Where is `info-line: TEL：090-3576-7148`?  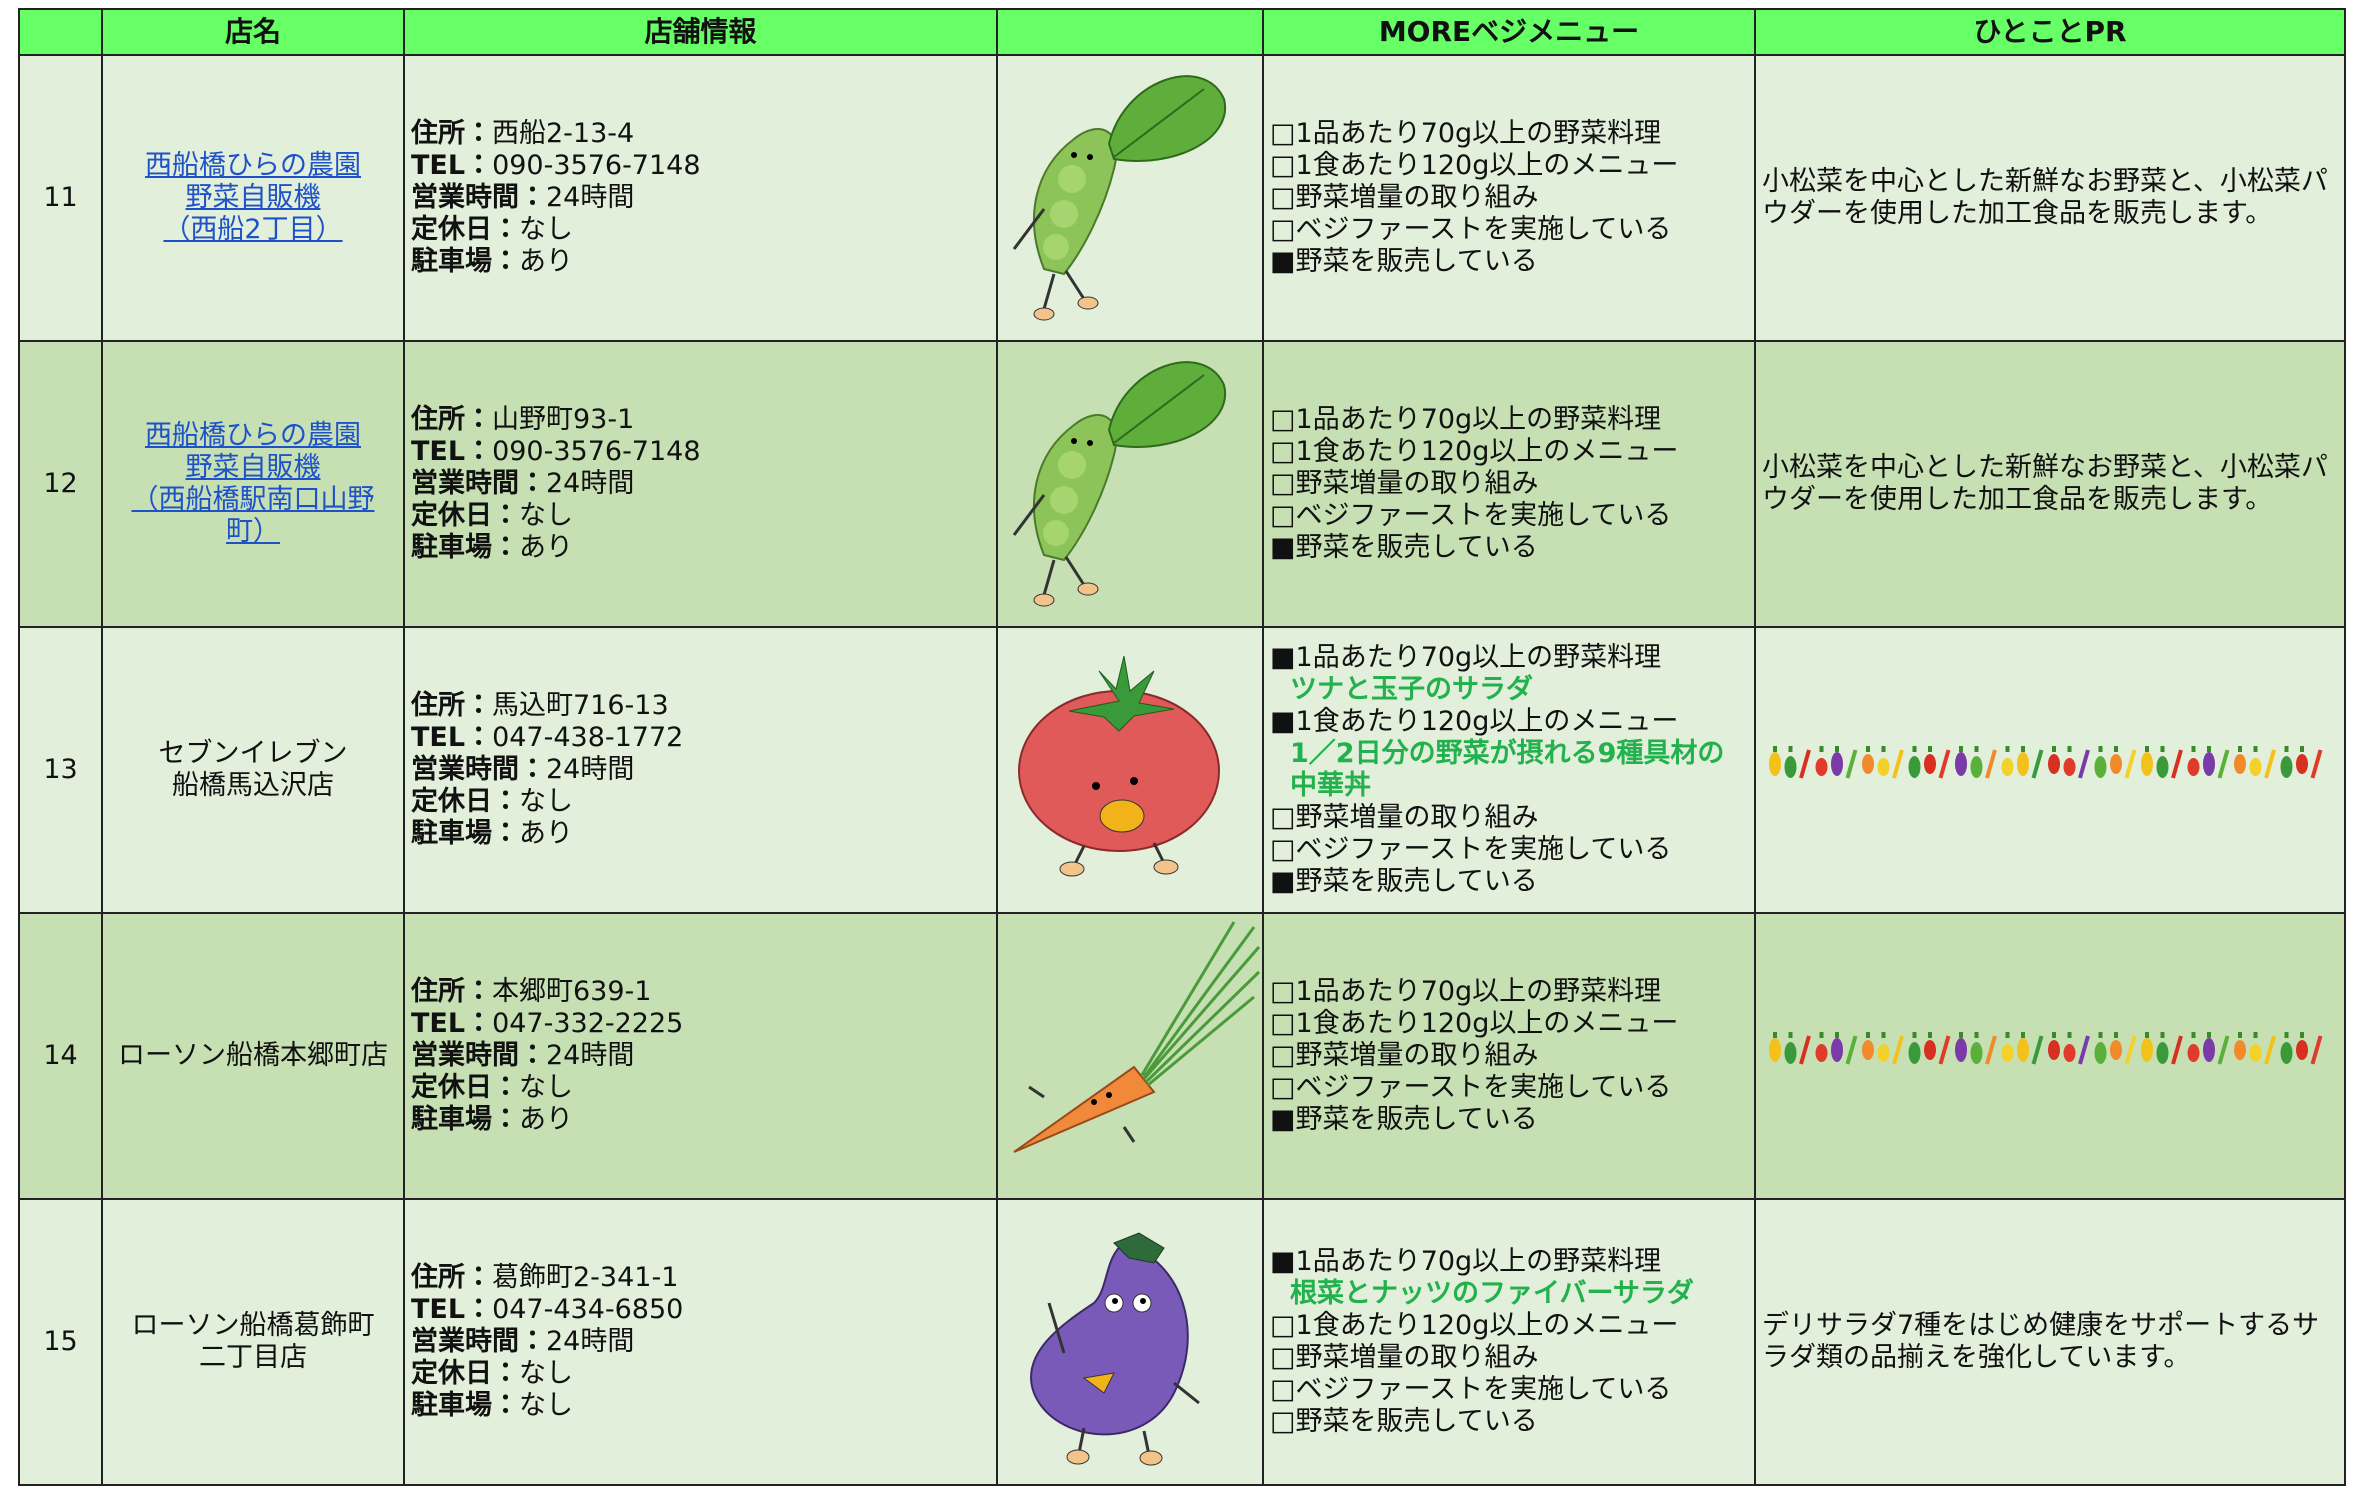
info-line: TEL：090-3576-7148 is located at coordinates (700, 452).